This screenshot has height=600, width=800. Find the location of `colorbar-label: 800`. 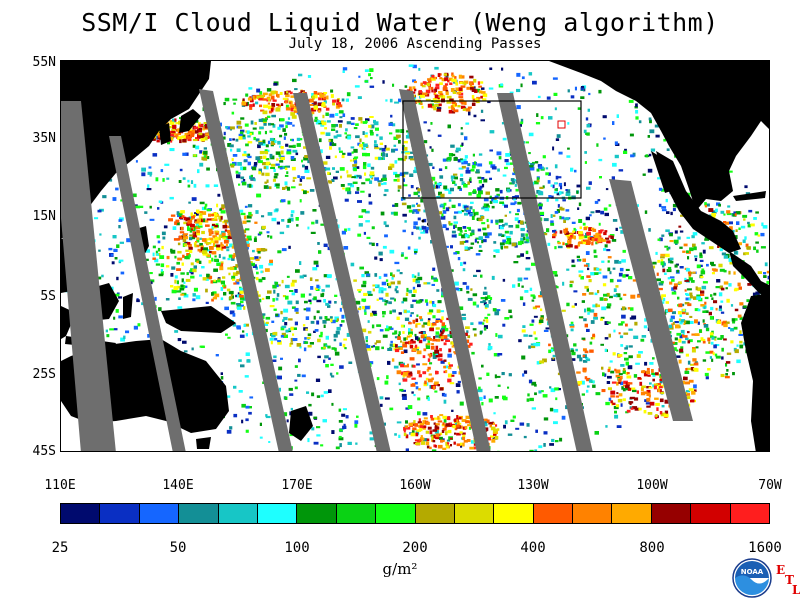

colorbar-label: 800 is located at coordinates (652, 548).